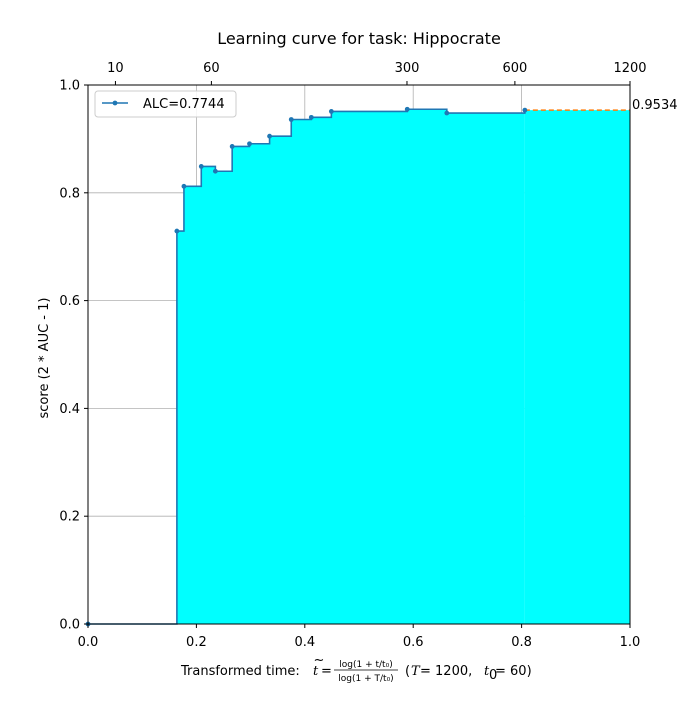  I want to click on x-tick-label: 1.0, so click(630, 642).